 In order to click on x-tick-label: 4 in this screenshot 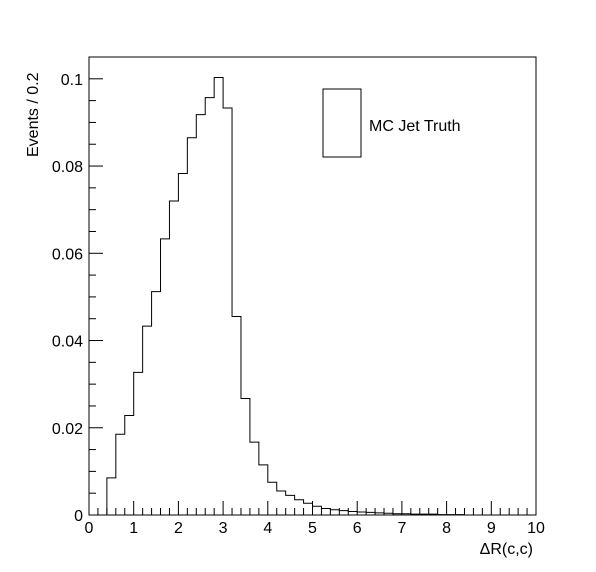, I will do `click(267, 528)`.